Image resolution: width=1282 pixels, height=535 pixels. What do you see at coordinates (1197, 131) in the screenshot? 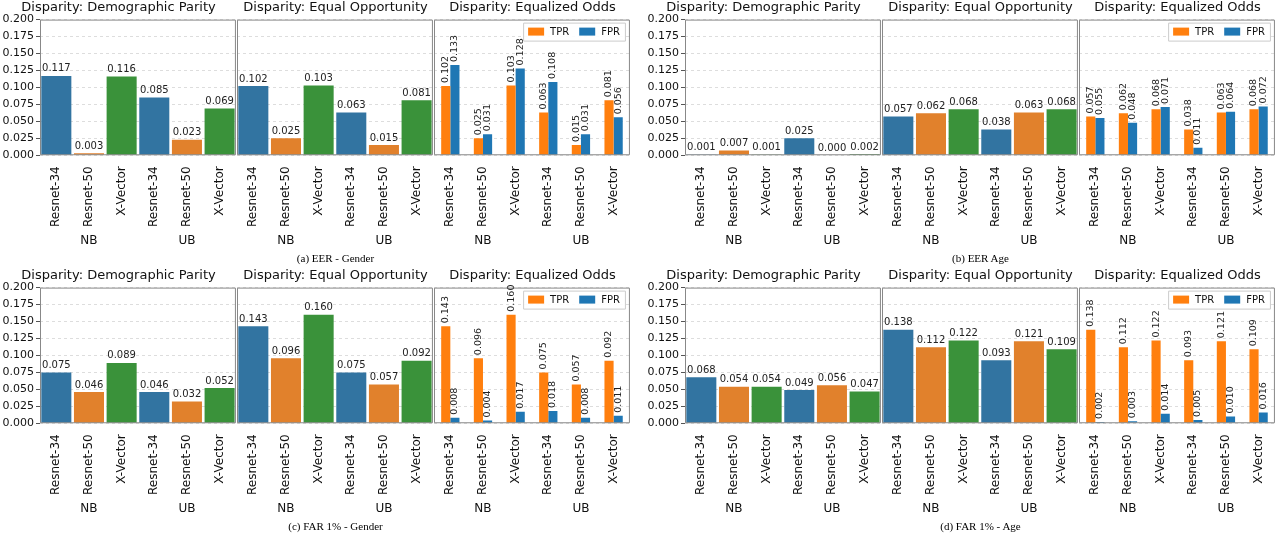
I see `data-label: 0.011` at bounding box center [1197, 131].